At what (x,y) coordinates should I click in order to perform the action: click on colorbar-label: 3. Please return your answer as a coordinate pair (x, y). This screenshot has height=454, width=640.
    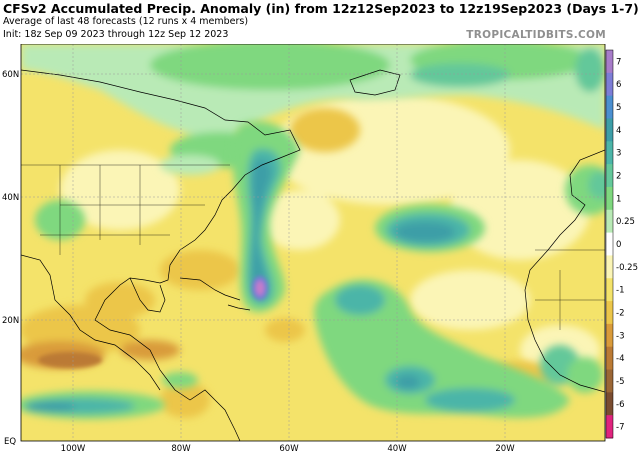
    Looking at the image, I should click on (618, 154).